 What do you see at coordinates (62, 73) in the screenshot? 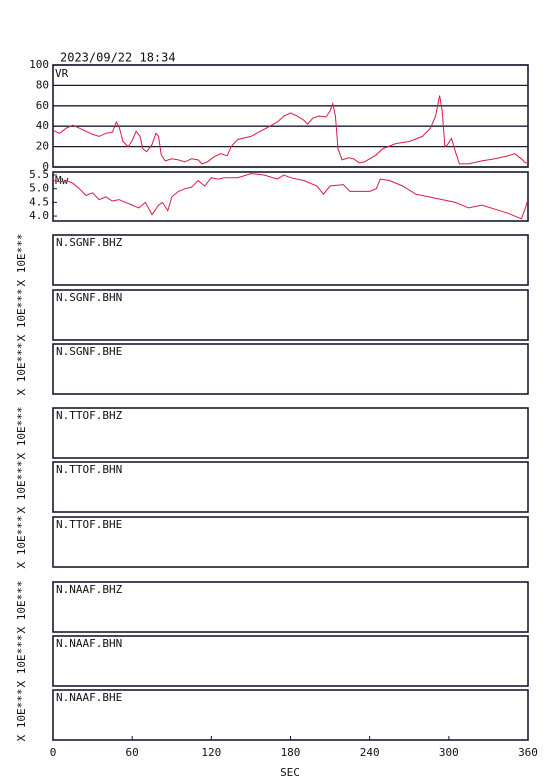
I see `panel-label: VR` at bounding box center [62, 73].